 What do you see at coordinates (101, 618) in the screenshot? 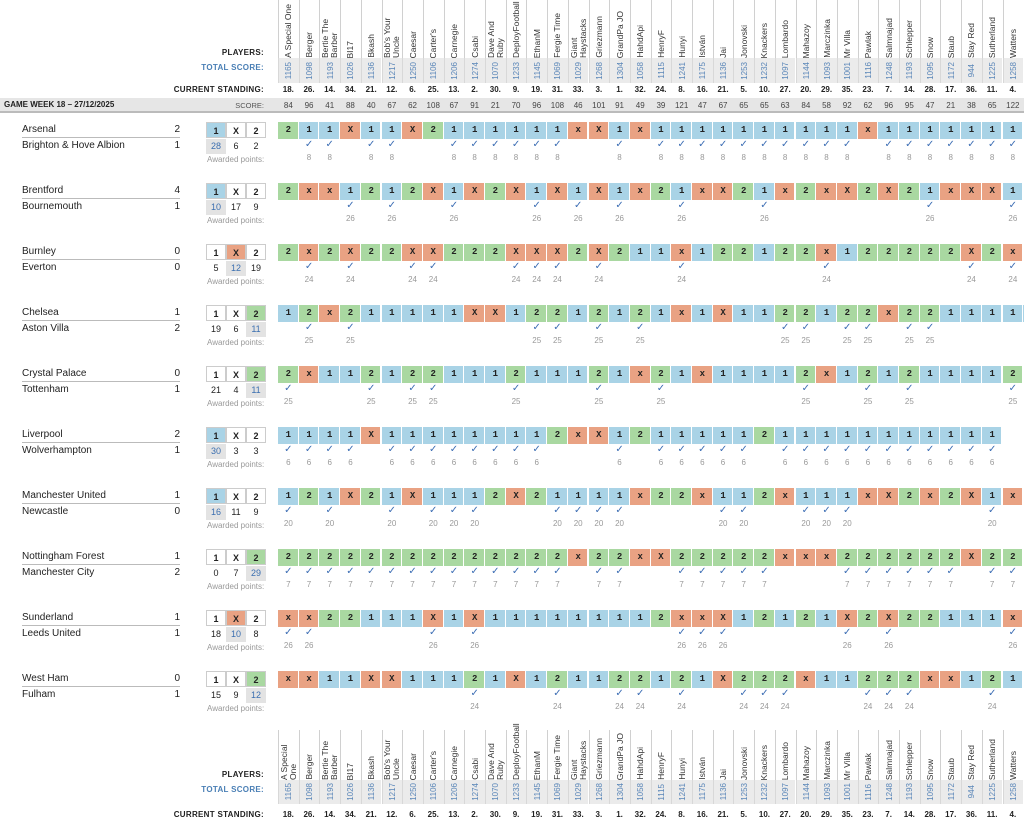
I see `home-team: Sunderland 1` at bounding box center [101, 618].